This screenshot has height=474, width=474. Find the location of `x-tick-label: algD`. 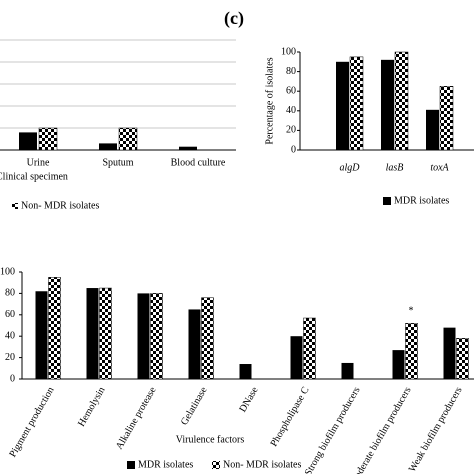

x-tick-label: algD is located at coordinates (350, 167).